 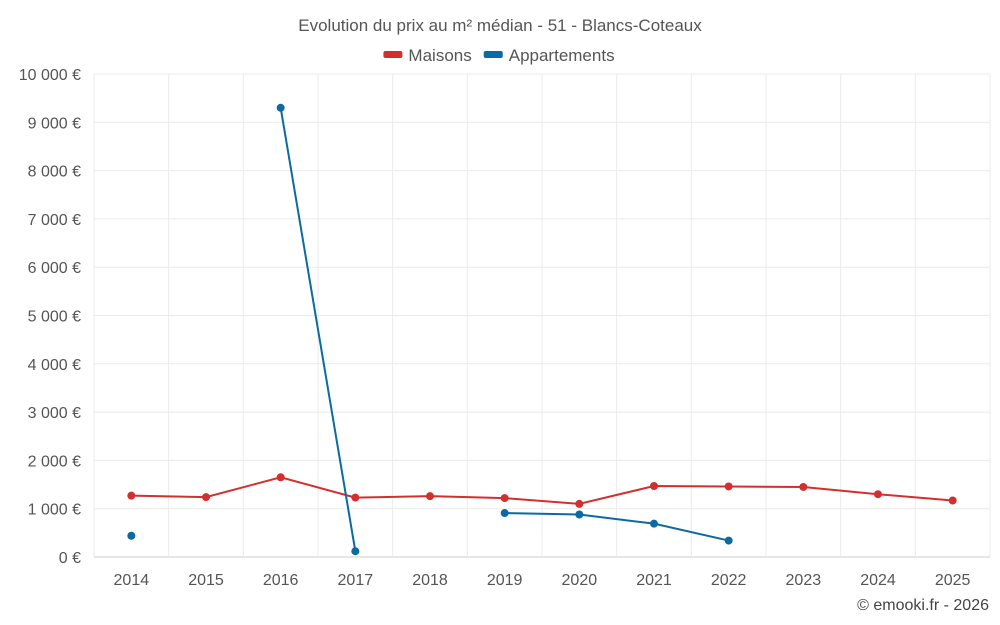 I want to click on legend-label: Maisons, so click(x=439, y=55).